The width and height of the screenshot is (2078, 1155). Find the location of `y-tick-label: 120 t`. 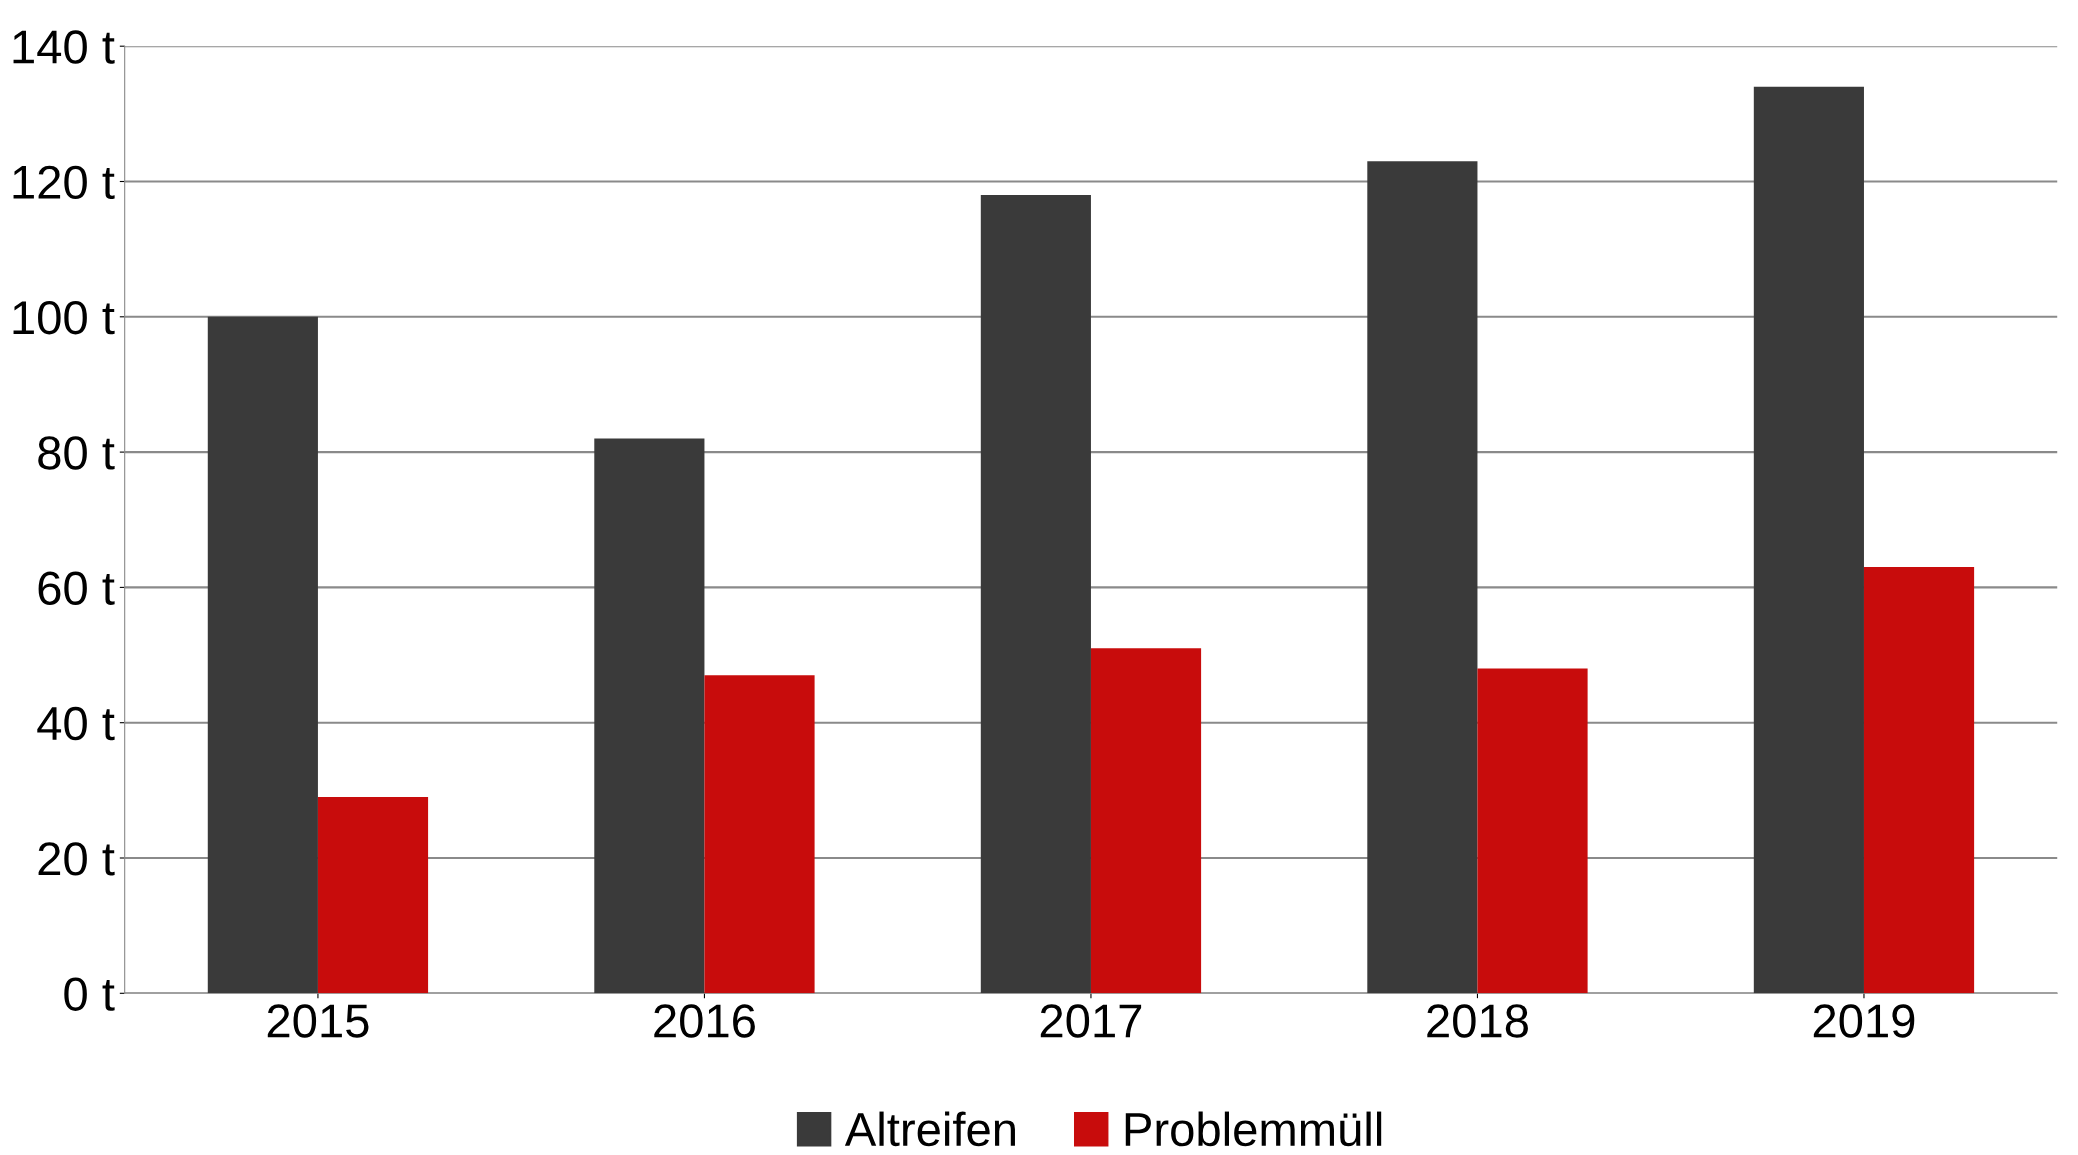

y-tick-label: 120 t is located at coordinates (64, 182).